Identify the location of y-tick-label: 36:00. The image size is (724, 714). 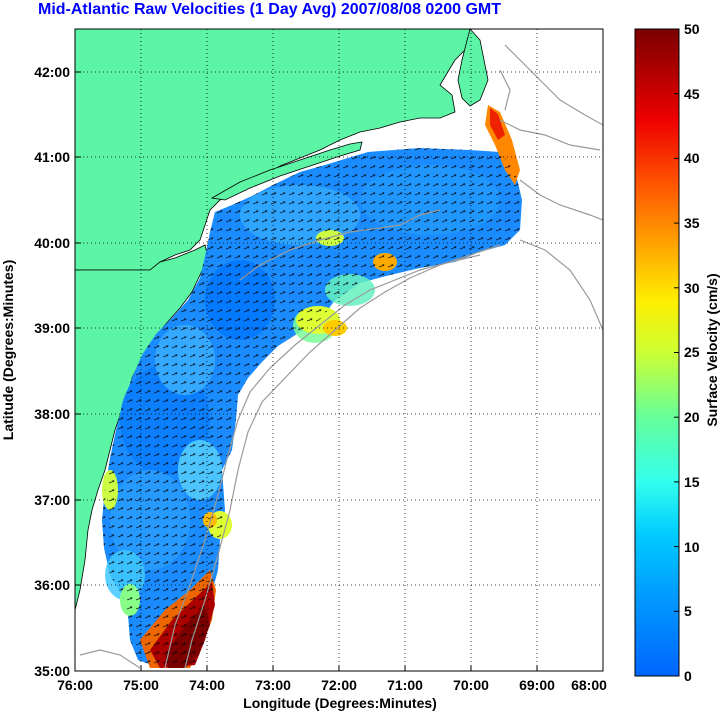
(52, 585).